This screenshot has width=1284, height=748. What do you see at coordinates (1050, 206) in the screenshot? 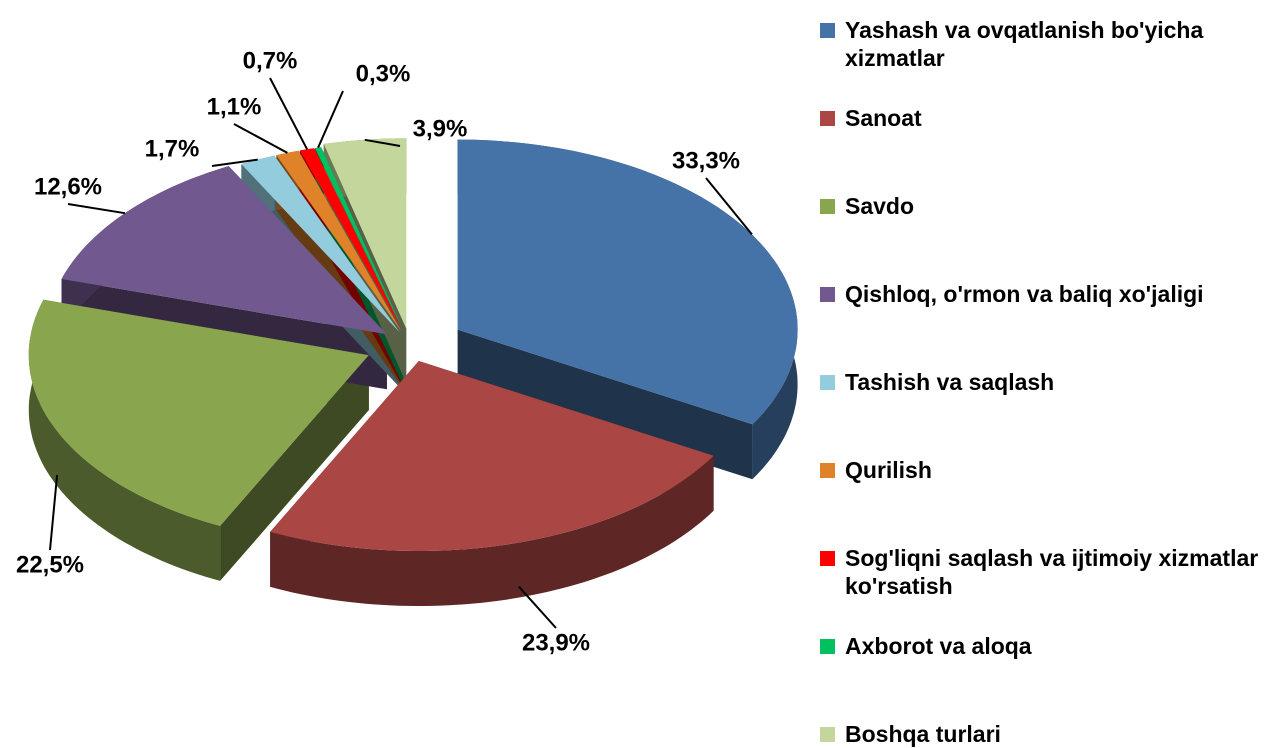
I see `legend-item: Savdo` at bounding box center [1050, 206].